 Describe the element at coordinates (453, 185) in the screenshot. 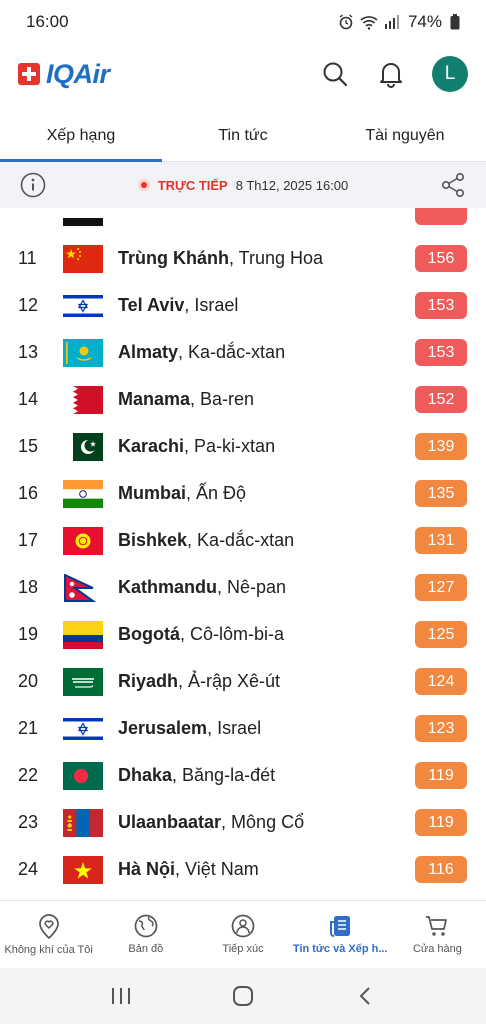

I see `share-icon` at that location.